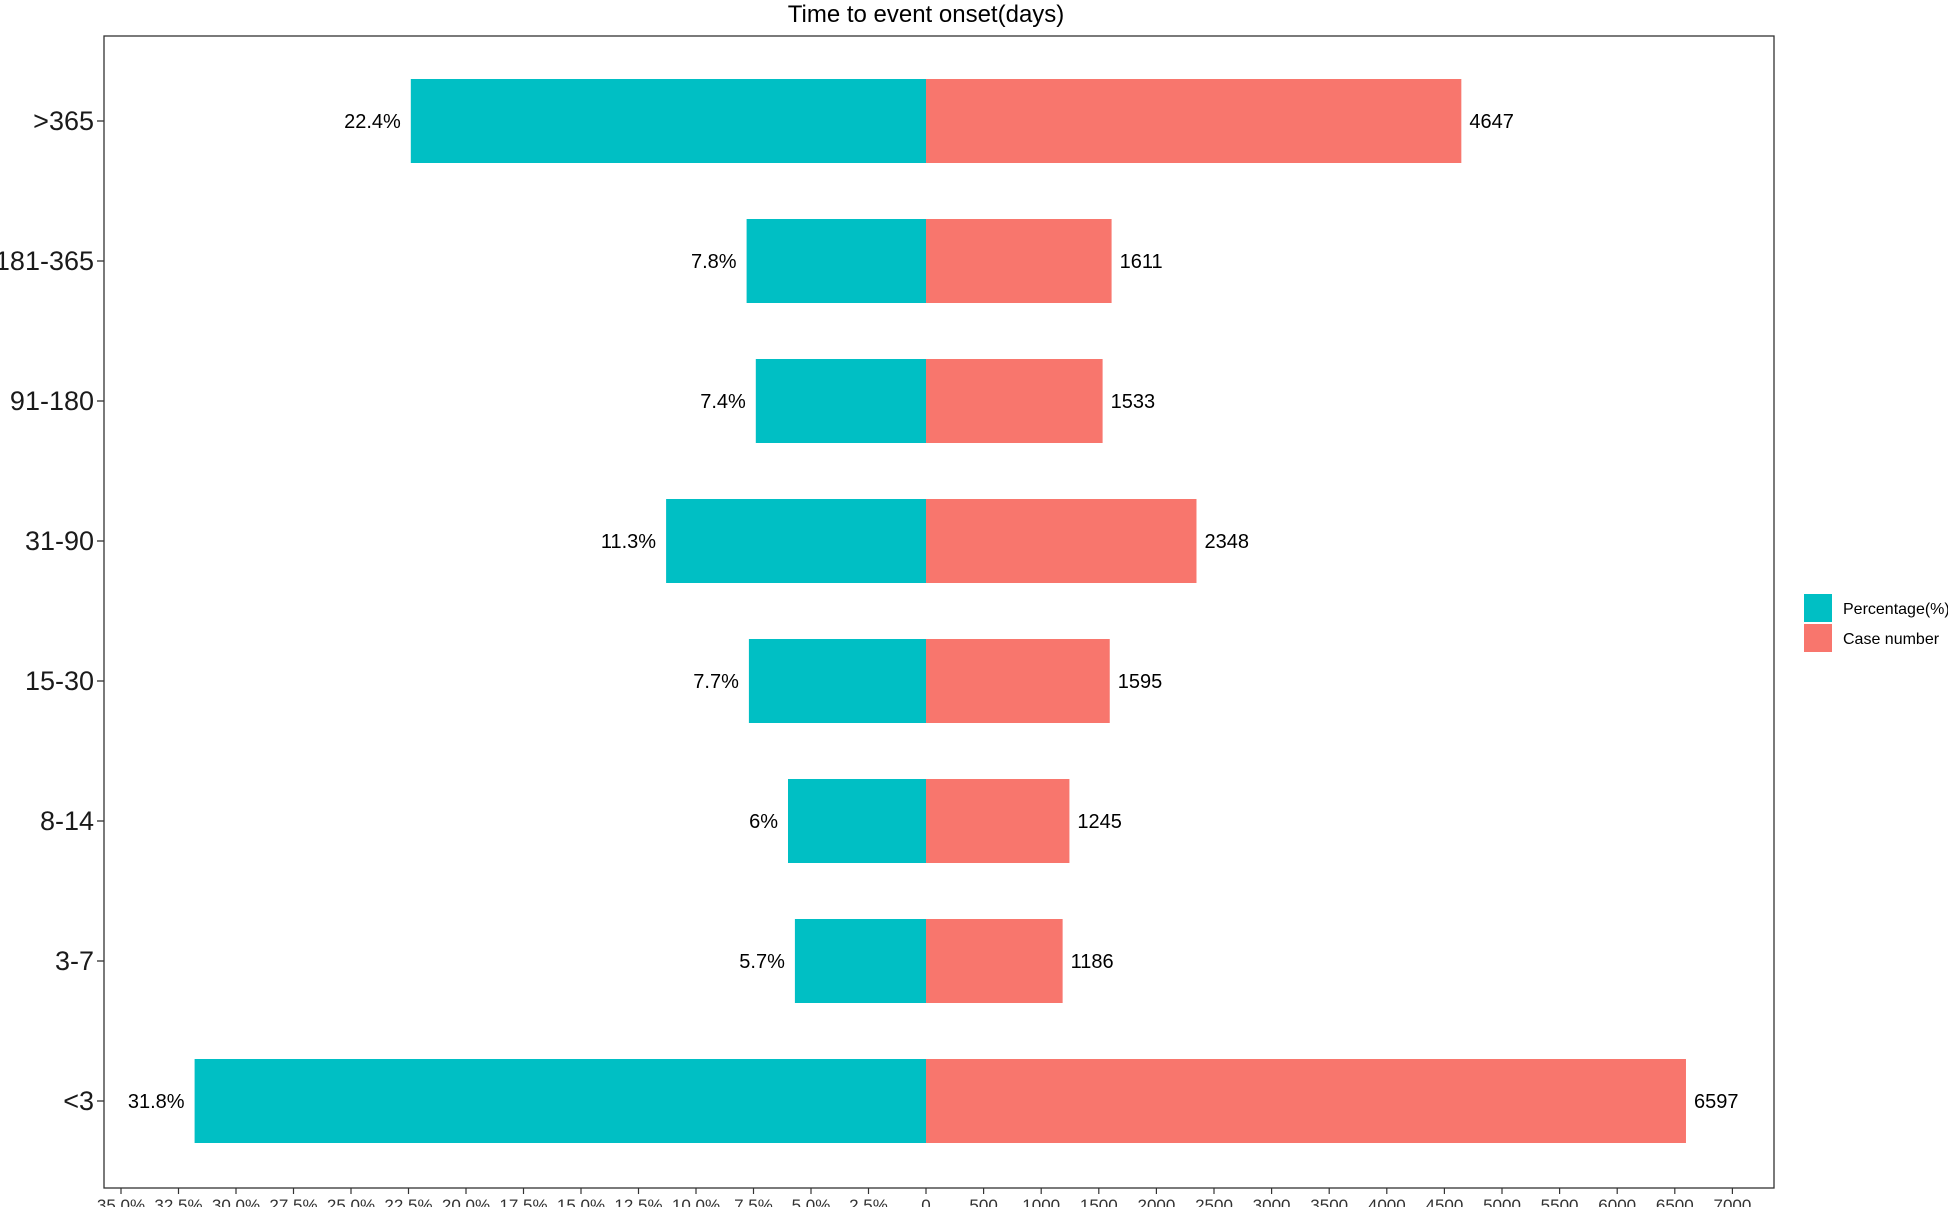 The image size is (1948, 1207). Describe the element at coordinates (156, 1102) in the screenshot. I see `label-percentage-0: 31.8%` at that location.